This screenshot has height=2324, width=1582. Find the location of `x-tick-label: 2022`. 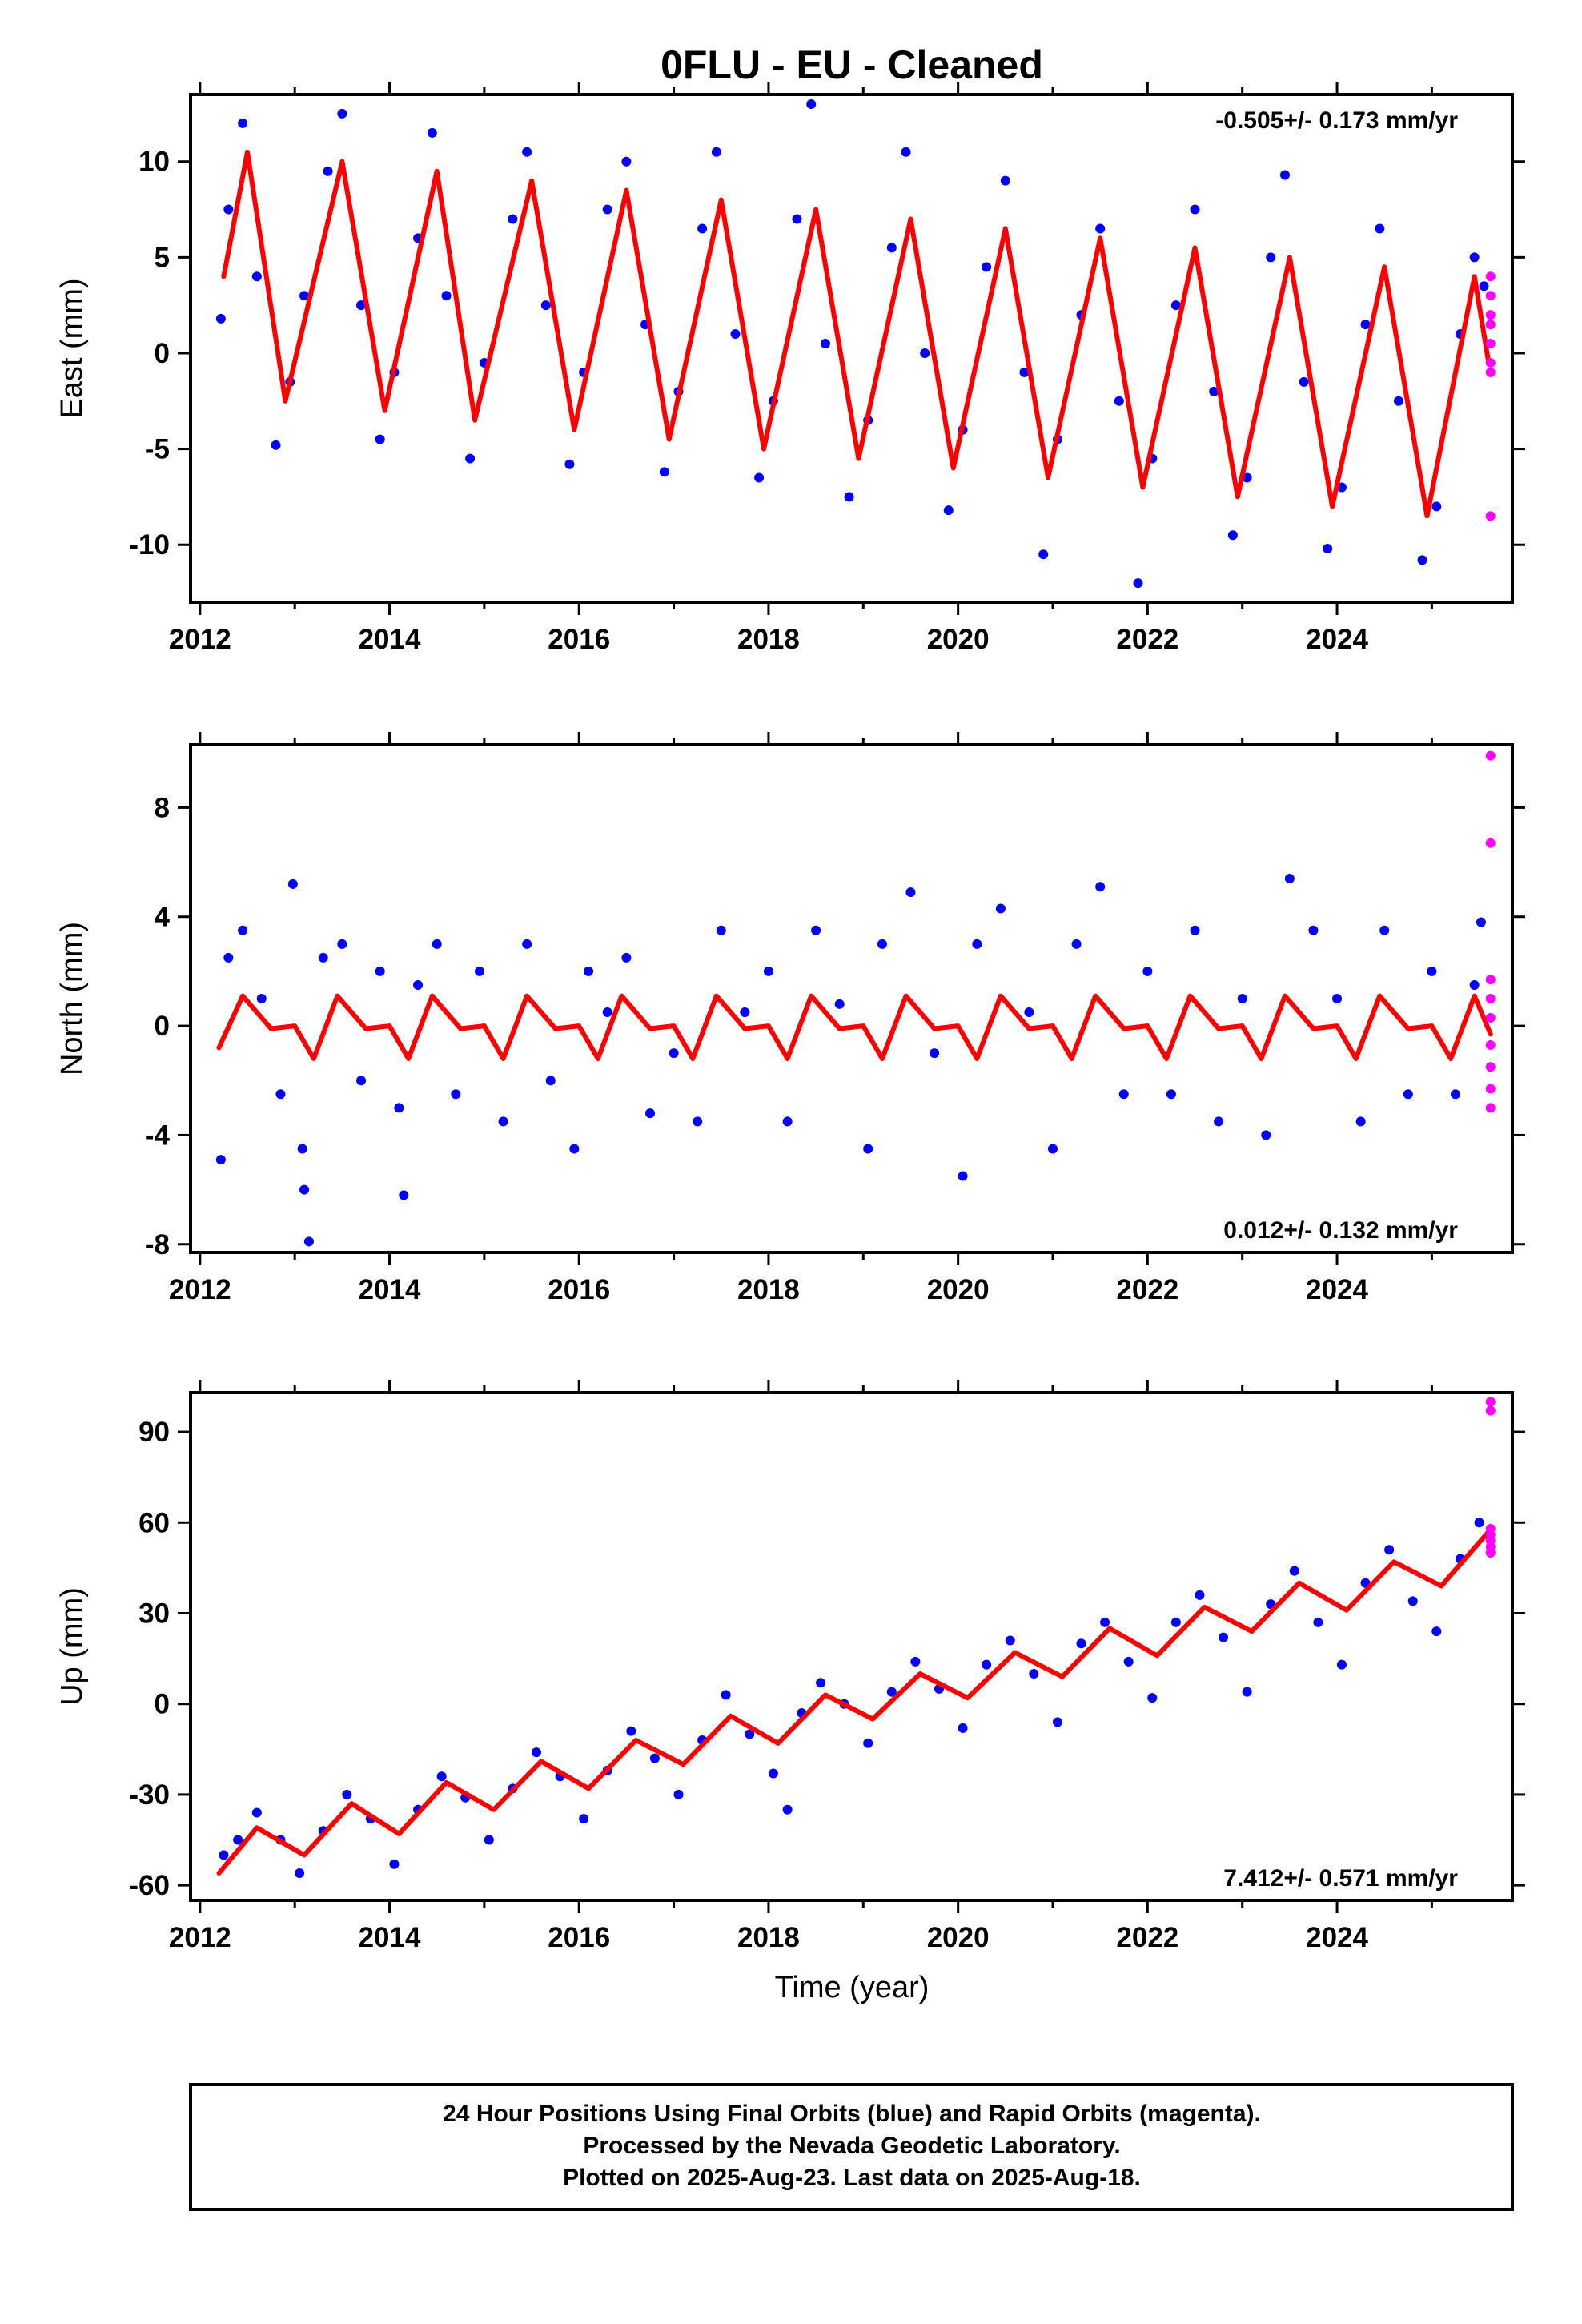

x-tick-label: 2022 is located at coordinates (1147, 1938).